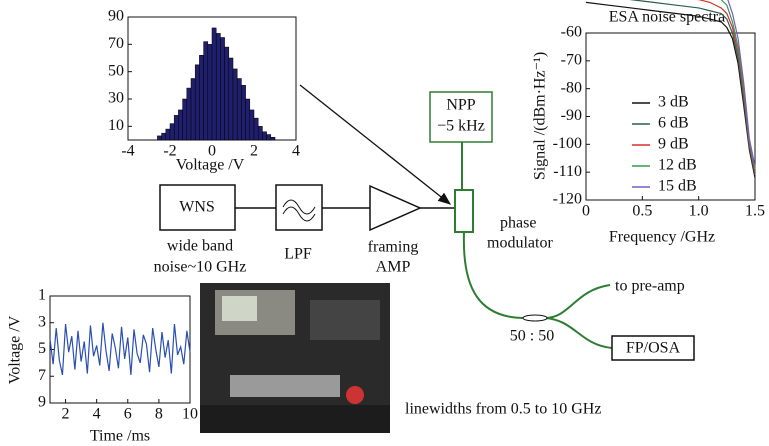 Image resolution: width=769 pixels, height=446 pixels. I want to click on x-axis-label: Frequency /GHz, so click(662, 237).